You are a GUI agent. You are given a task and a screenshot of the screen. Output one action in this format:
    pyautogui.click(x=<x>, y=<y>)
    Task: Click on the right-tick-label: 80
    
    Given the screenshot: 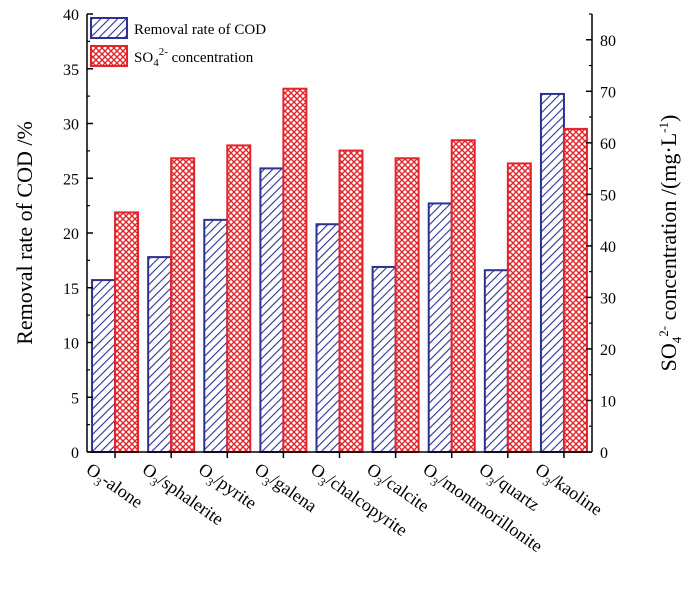 What is the action you would take?
    pyautogui.click(x=608, y=41)
    